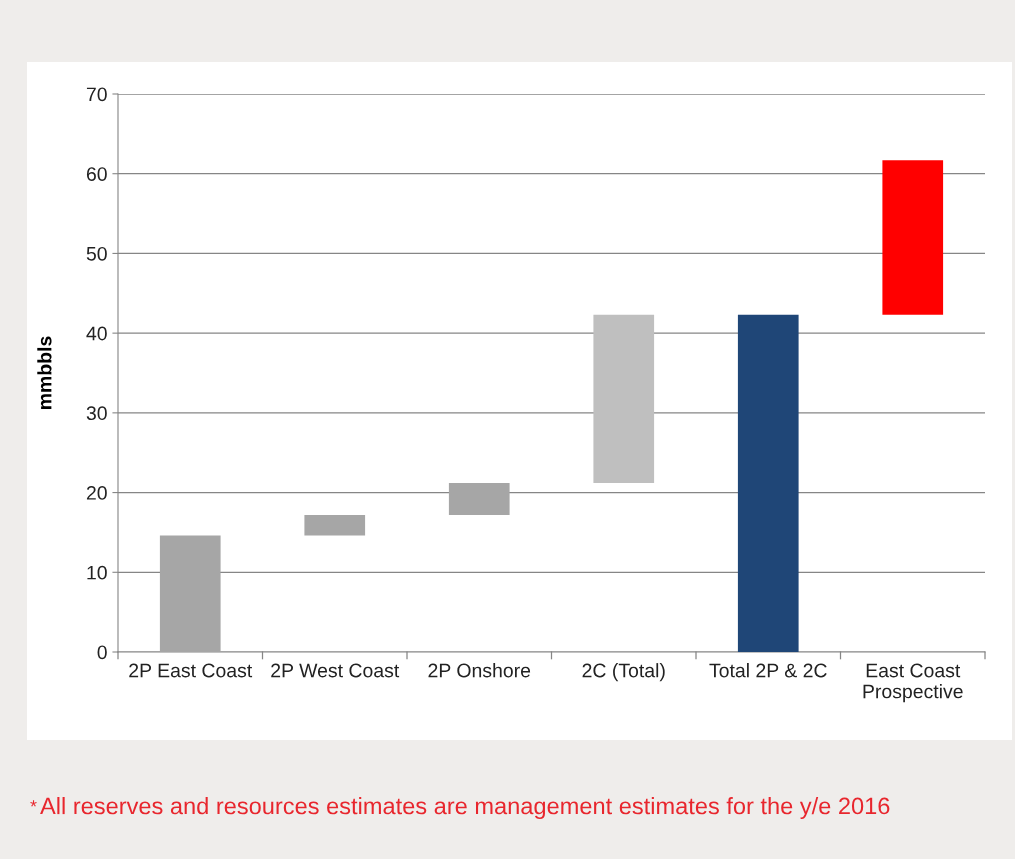 This screenshot has width=1015, height=859. What do you see at coordinates (479, 670) in the screenshot?
I see `x-tick-label: 2P Onshore` at bounding box center [479, 670].